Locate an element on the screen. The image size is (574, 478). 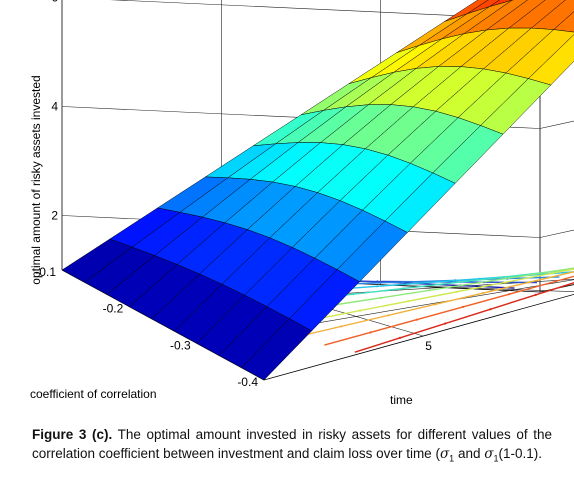
grid-line is located at coordinates (556, 233).